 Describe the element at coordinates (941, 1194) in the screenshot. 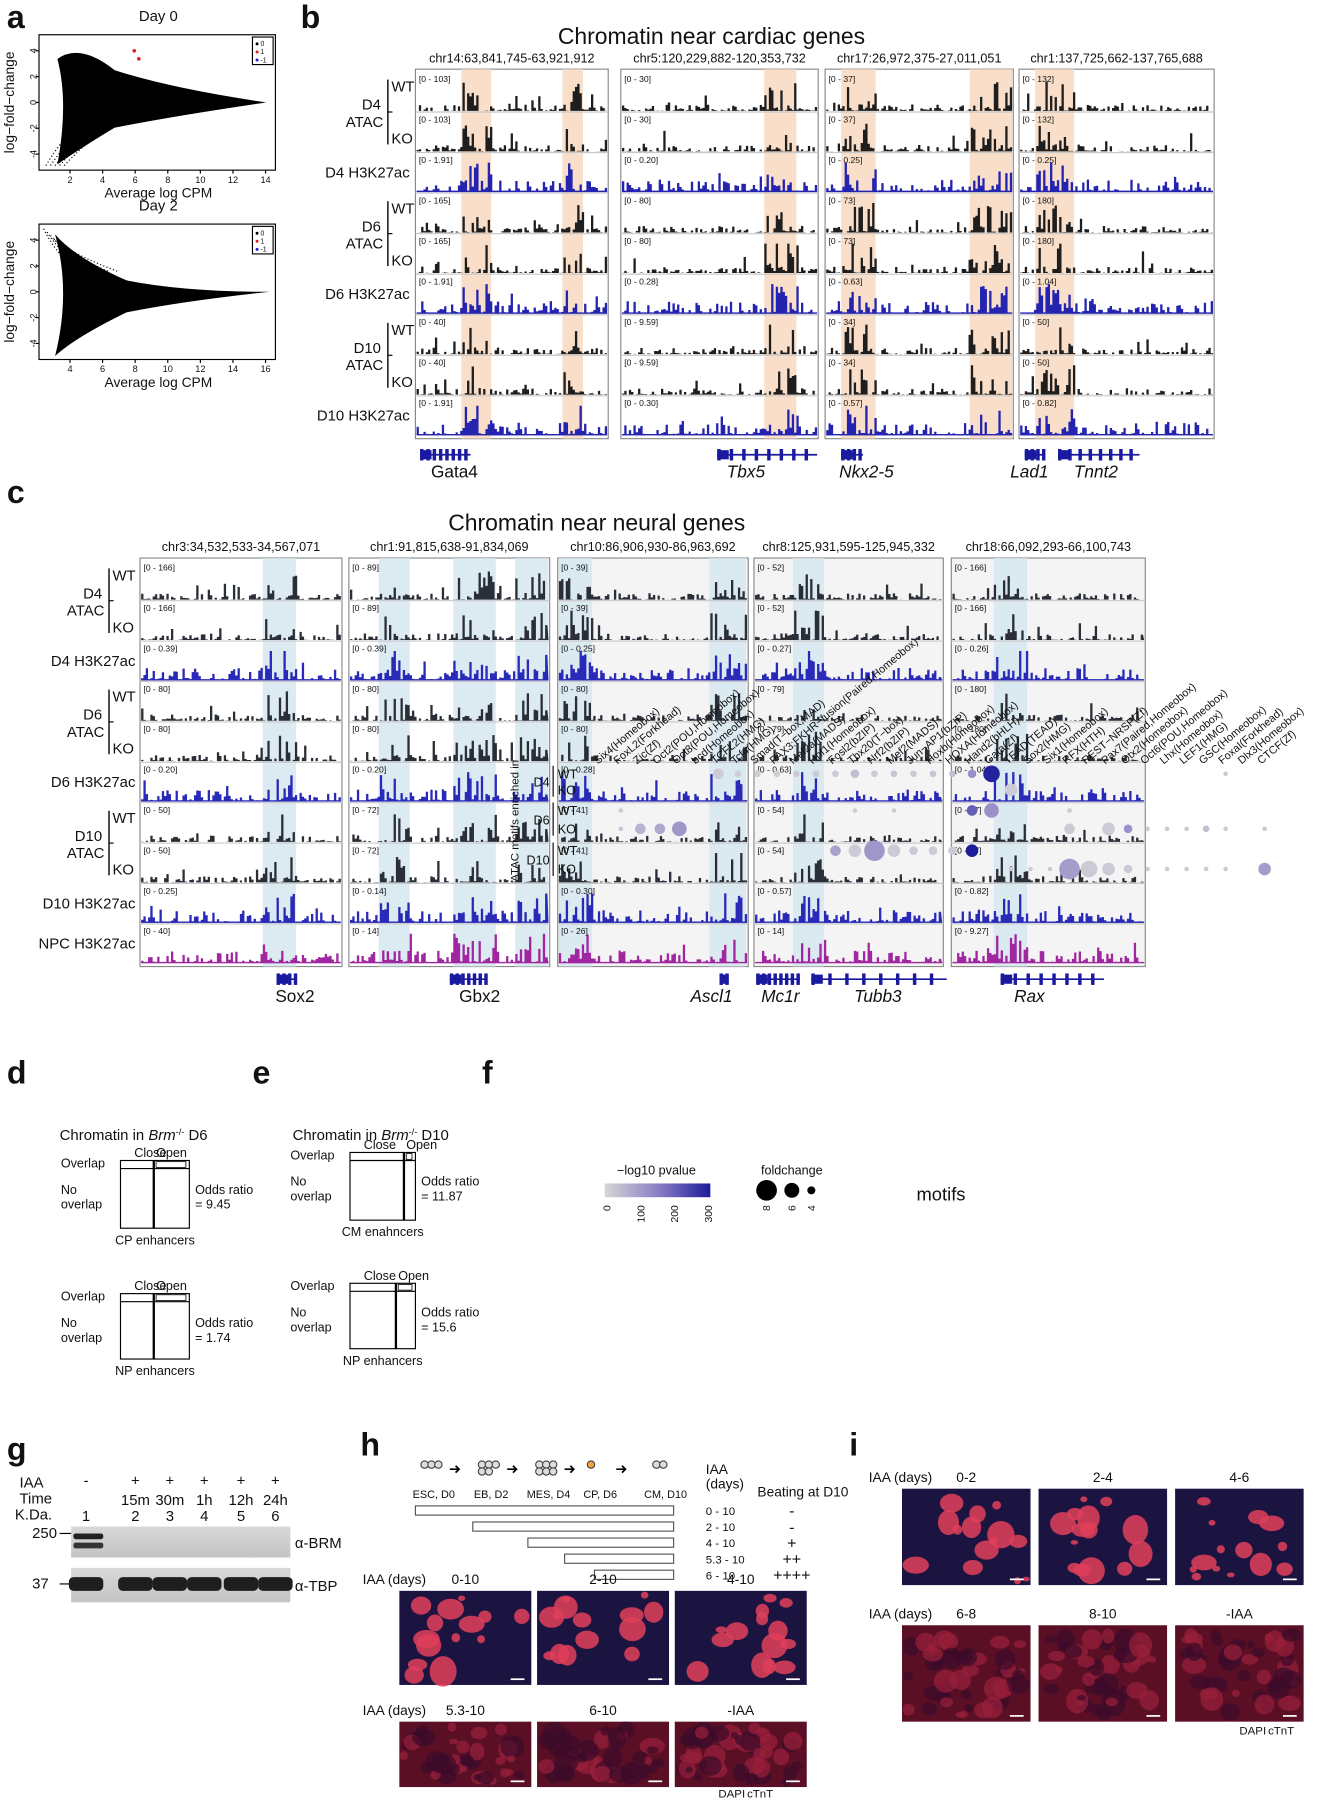

I see `x-axis-label: motifs` at that location.